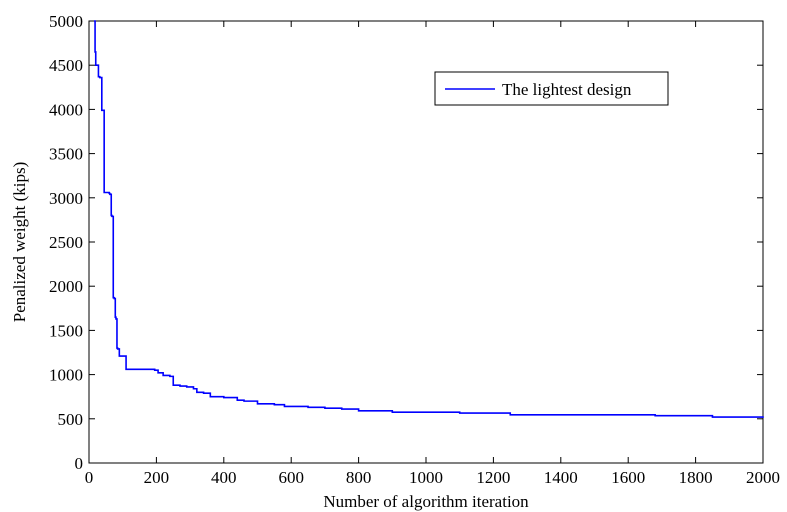 The image size is (787, 512). Describe the element at coordinates (66, 65) in the screenshot. I see `y-tick-label: 4500` at that location.